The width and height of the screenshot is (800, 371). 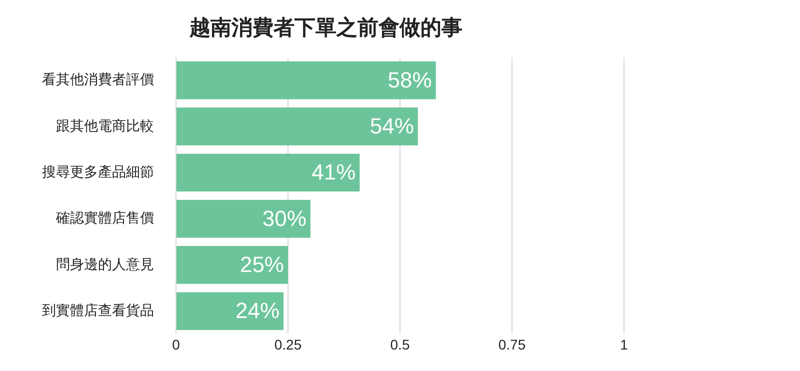 I want to click on x-tick-label: 0.25, so click(x=288, y=344).